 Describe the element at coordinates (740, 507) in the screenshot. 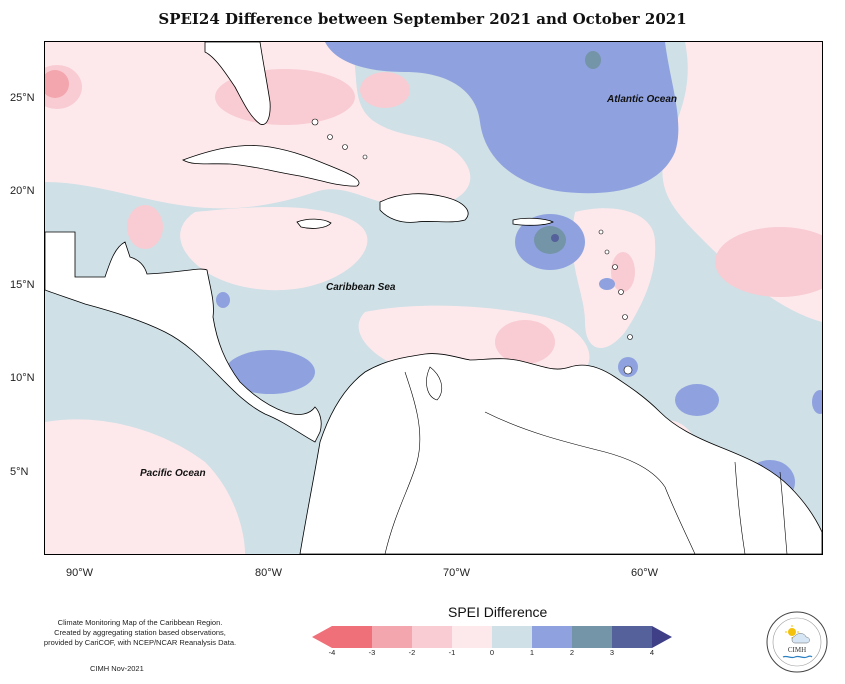

I see `border-suriname` at that location.